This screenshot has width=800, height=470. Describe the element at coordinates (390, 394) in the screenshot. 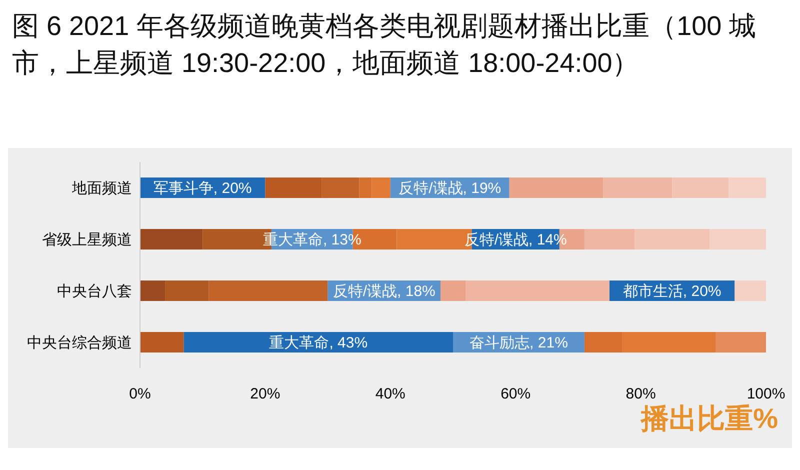

I see `x-tick-label: 40%` at that location.